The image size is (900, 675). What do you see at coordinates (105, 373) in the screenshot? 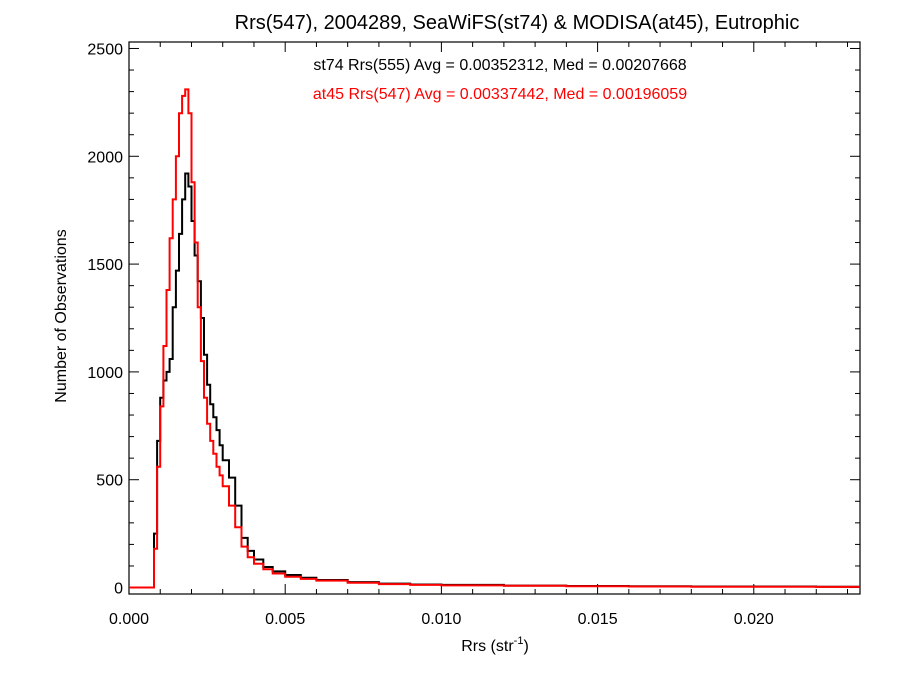
I see `y-tick-label: 1000` at bounding box center [105, 373].